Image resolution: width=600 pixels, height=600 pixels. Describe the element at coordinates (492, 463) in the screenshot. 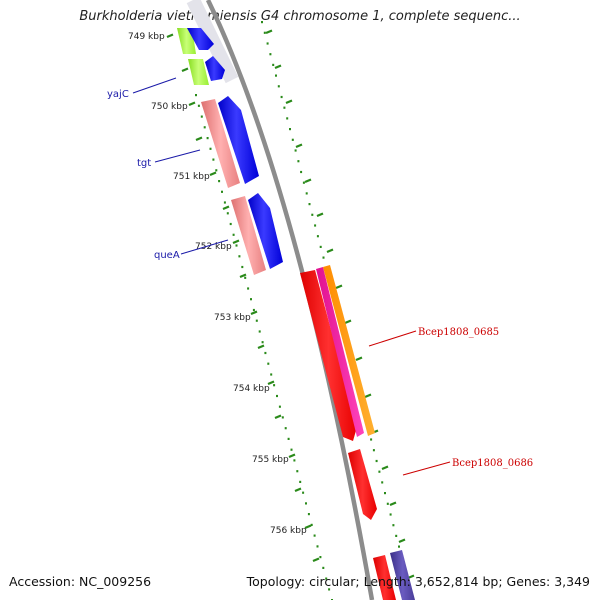

I see `gene-label-Bcep1808_0686: Bcep1808_0686` at that location.